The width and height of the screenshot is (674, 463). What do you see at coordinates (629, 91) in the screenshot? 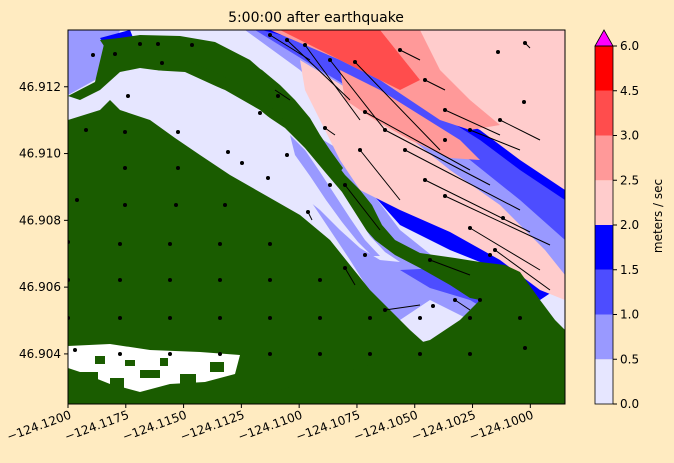
I see `colorbar-tick-label: 4.5` at bounding box center [629, 91].